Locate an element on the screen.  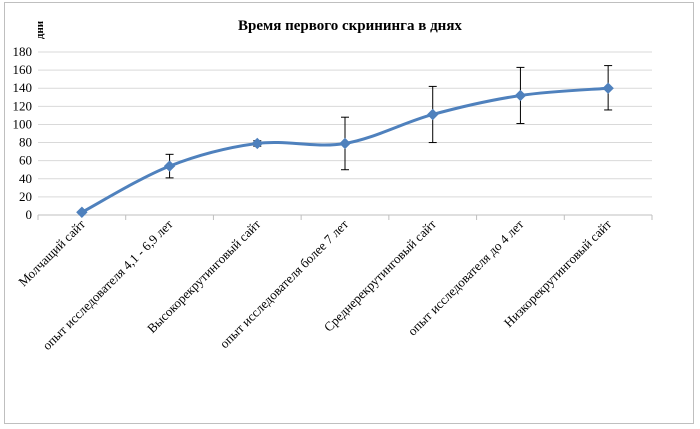
y-tick-label: 180 is located at coordinates (23, 51).